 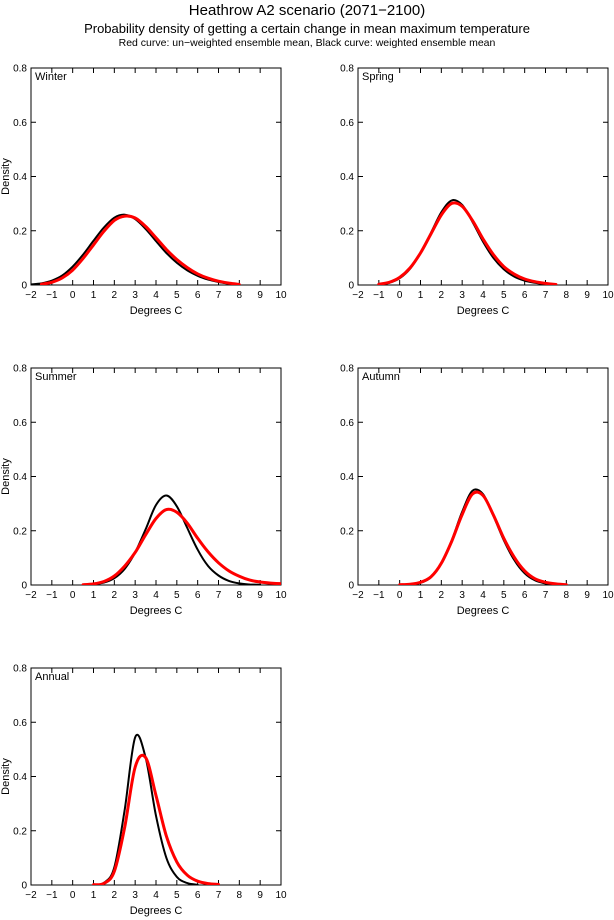 I want to click on panel-label: Summer, so click(x=56, y=377).